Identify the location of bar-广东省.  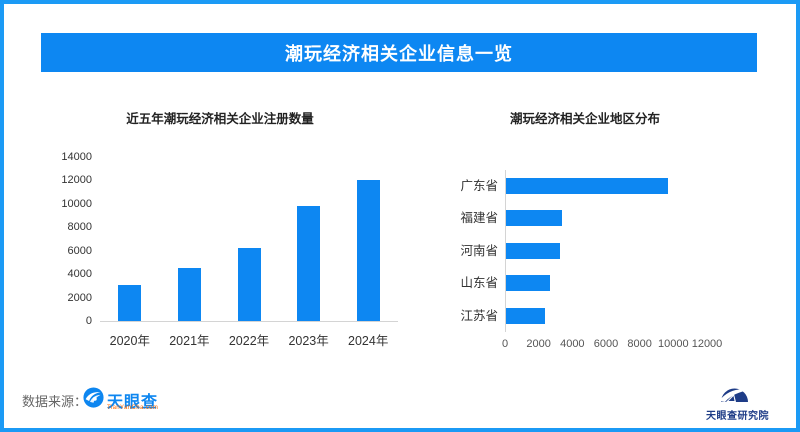
(587, 186).